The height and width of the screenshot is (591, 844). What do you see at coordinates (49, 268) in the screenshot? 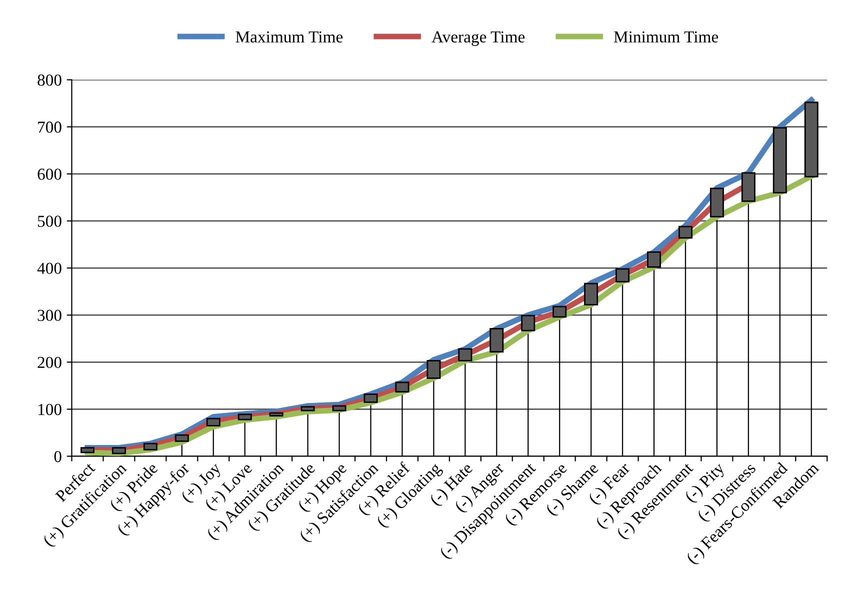
I see `y-tick-label: 400` at bounding box center [49, 268].